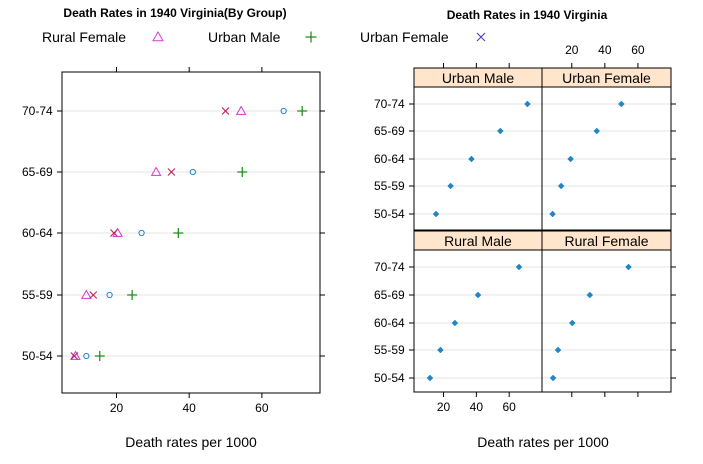 This screenshot has width=703, height=464. What do you see at coordinates (606, 149) in the screenshot?
I see `panel-urban-female: Urban Female` at bounding box center [606, 149].